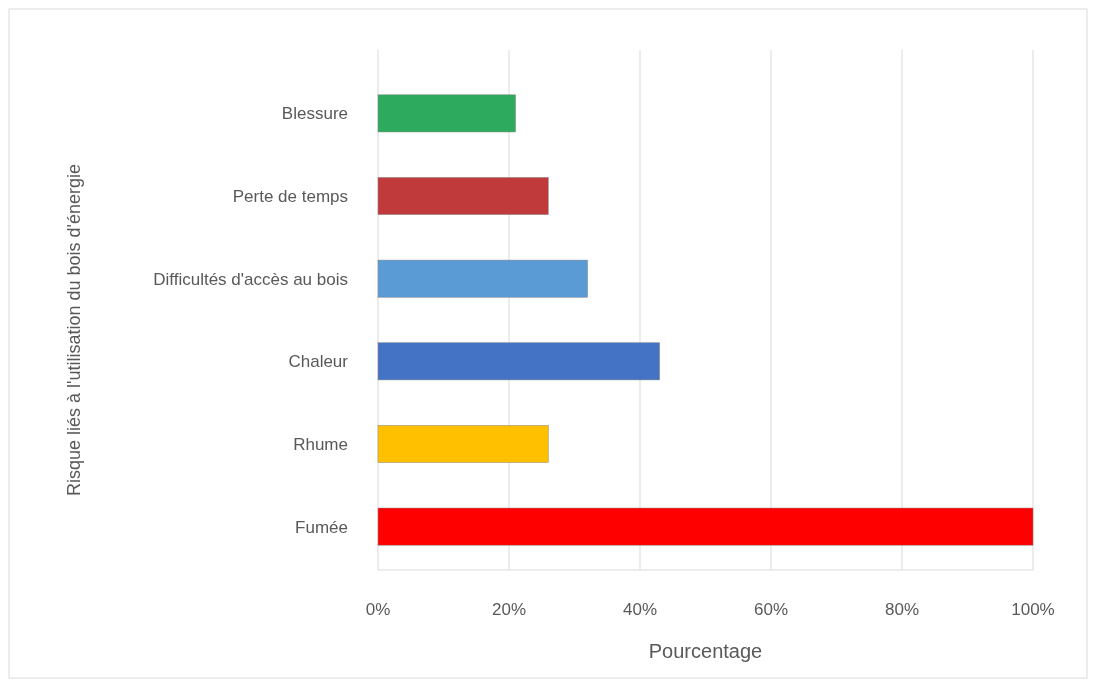  Describe the element at coordinates (320, 444) in the screenshot. I see `y-tick-label: Rhume` at that location.